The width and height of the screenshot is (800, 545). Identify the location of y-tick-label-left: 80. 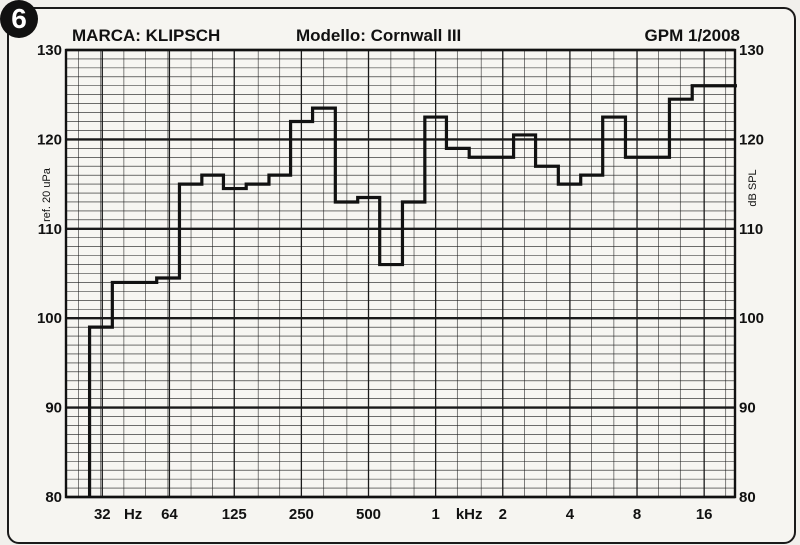
(53, 497).